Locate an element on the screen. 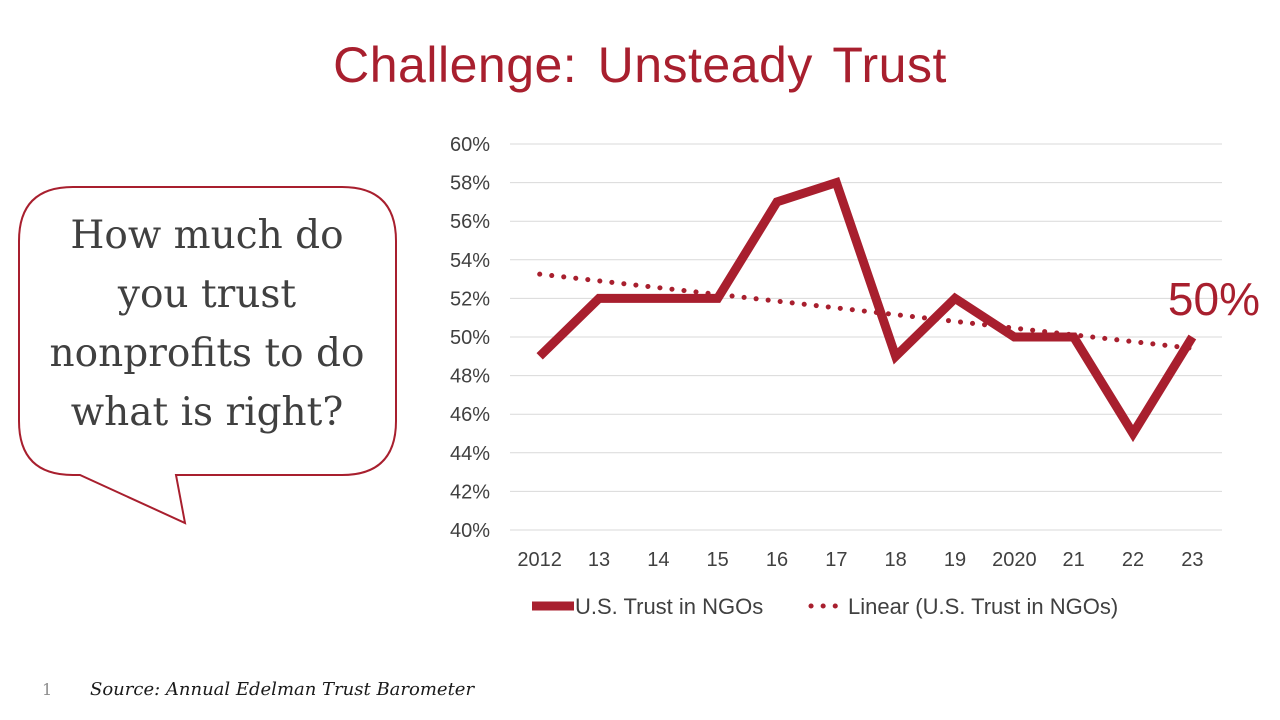 The height and width of the screenshot is (720, 1280). question-line: How much do is located at coordinates (207, 235).